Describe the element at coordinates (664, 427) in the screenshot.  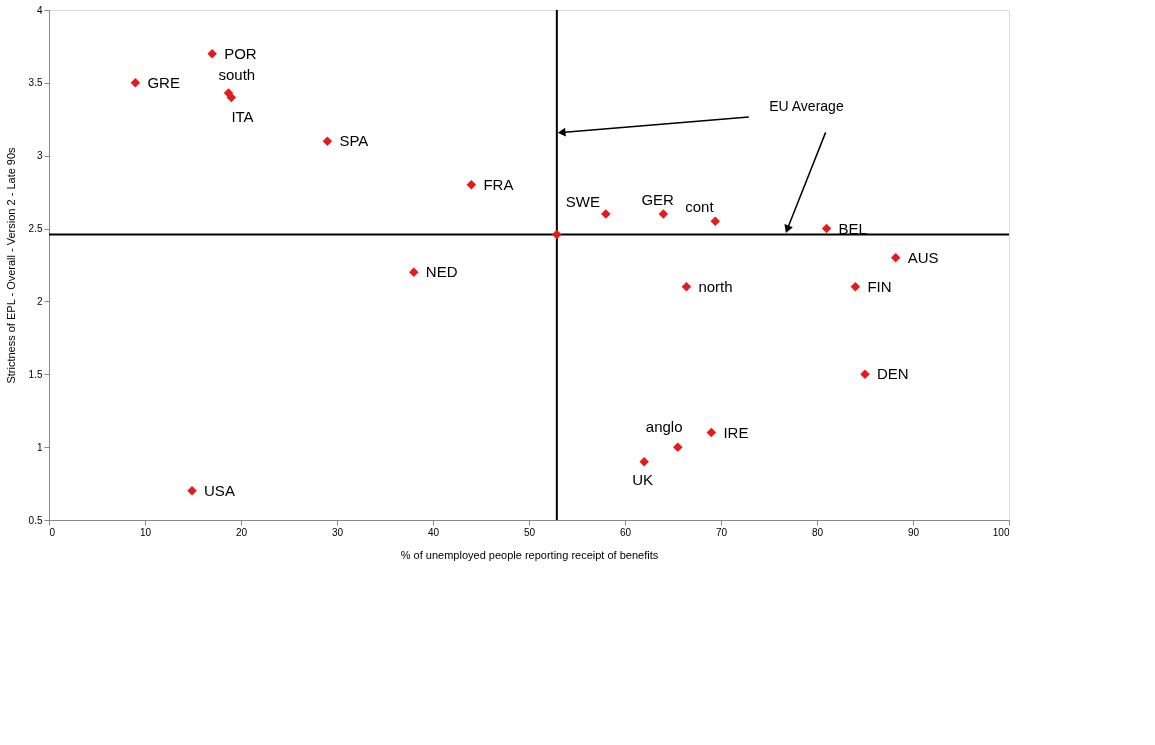
I see `annotation: anglo` at that location.